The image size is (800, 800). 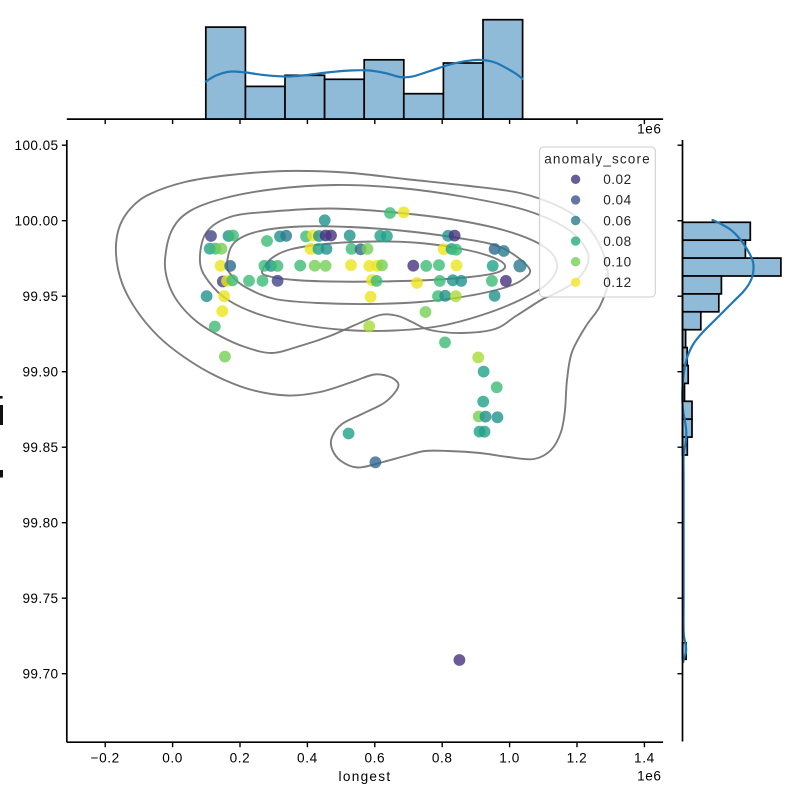 What do you see at coordinates (40, 296) in the screenshot?
I see `svg-text: 99.95` at bounding box center [40, 296].